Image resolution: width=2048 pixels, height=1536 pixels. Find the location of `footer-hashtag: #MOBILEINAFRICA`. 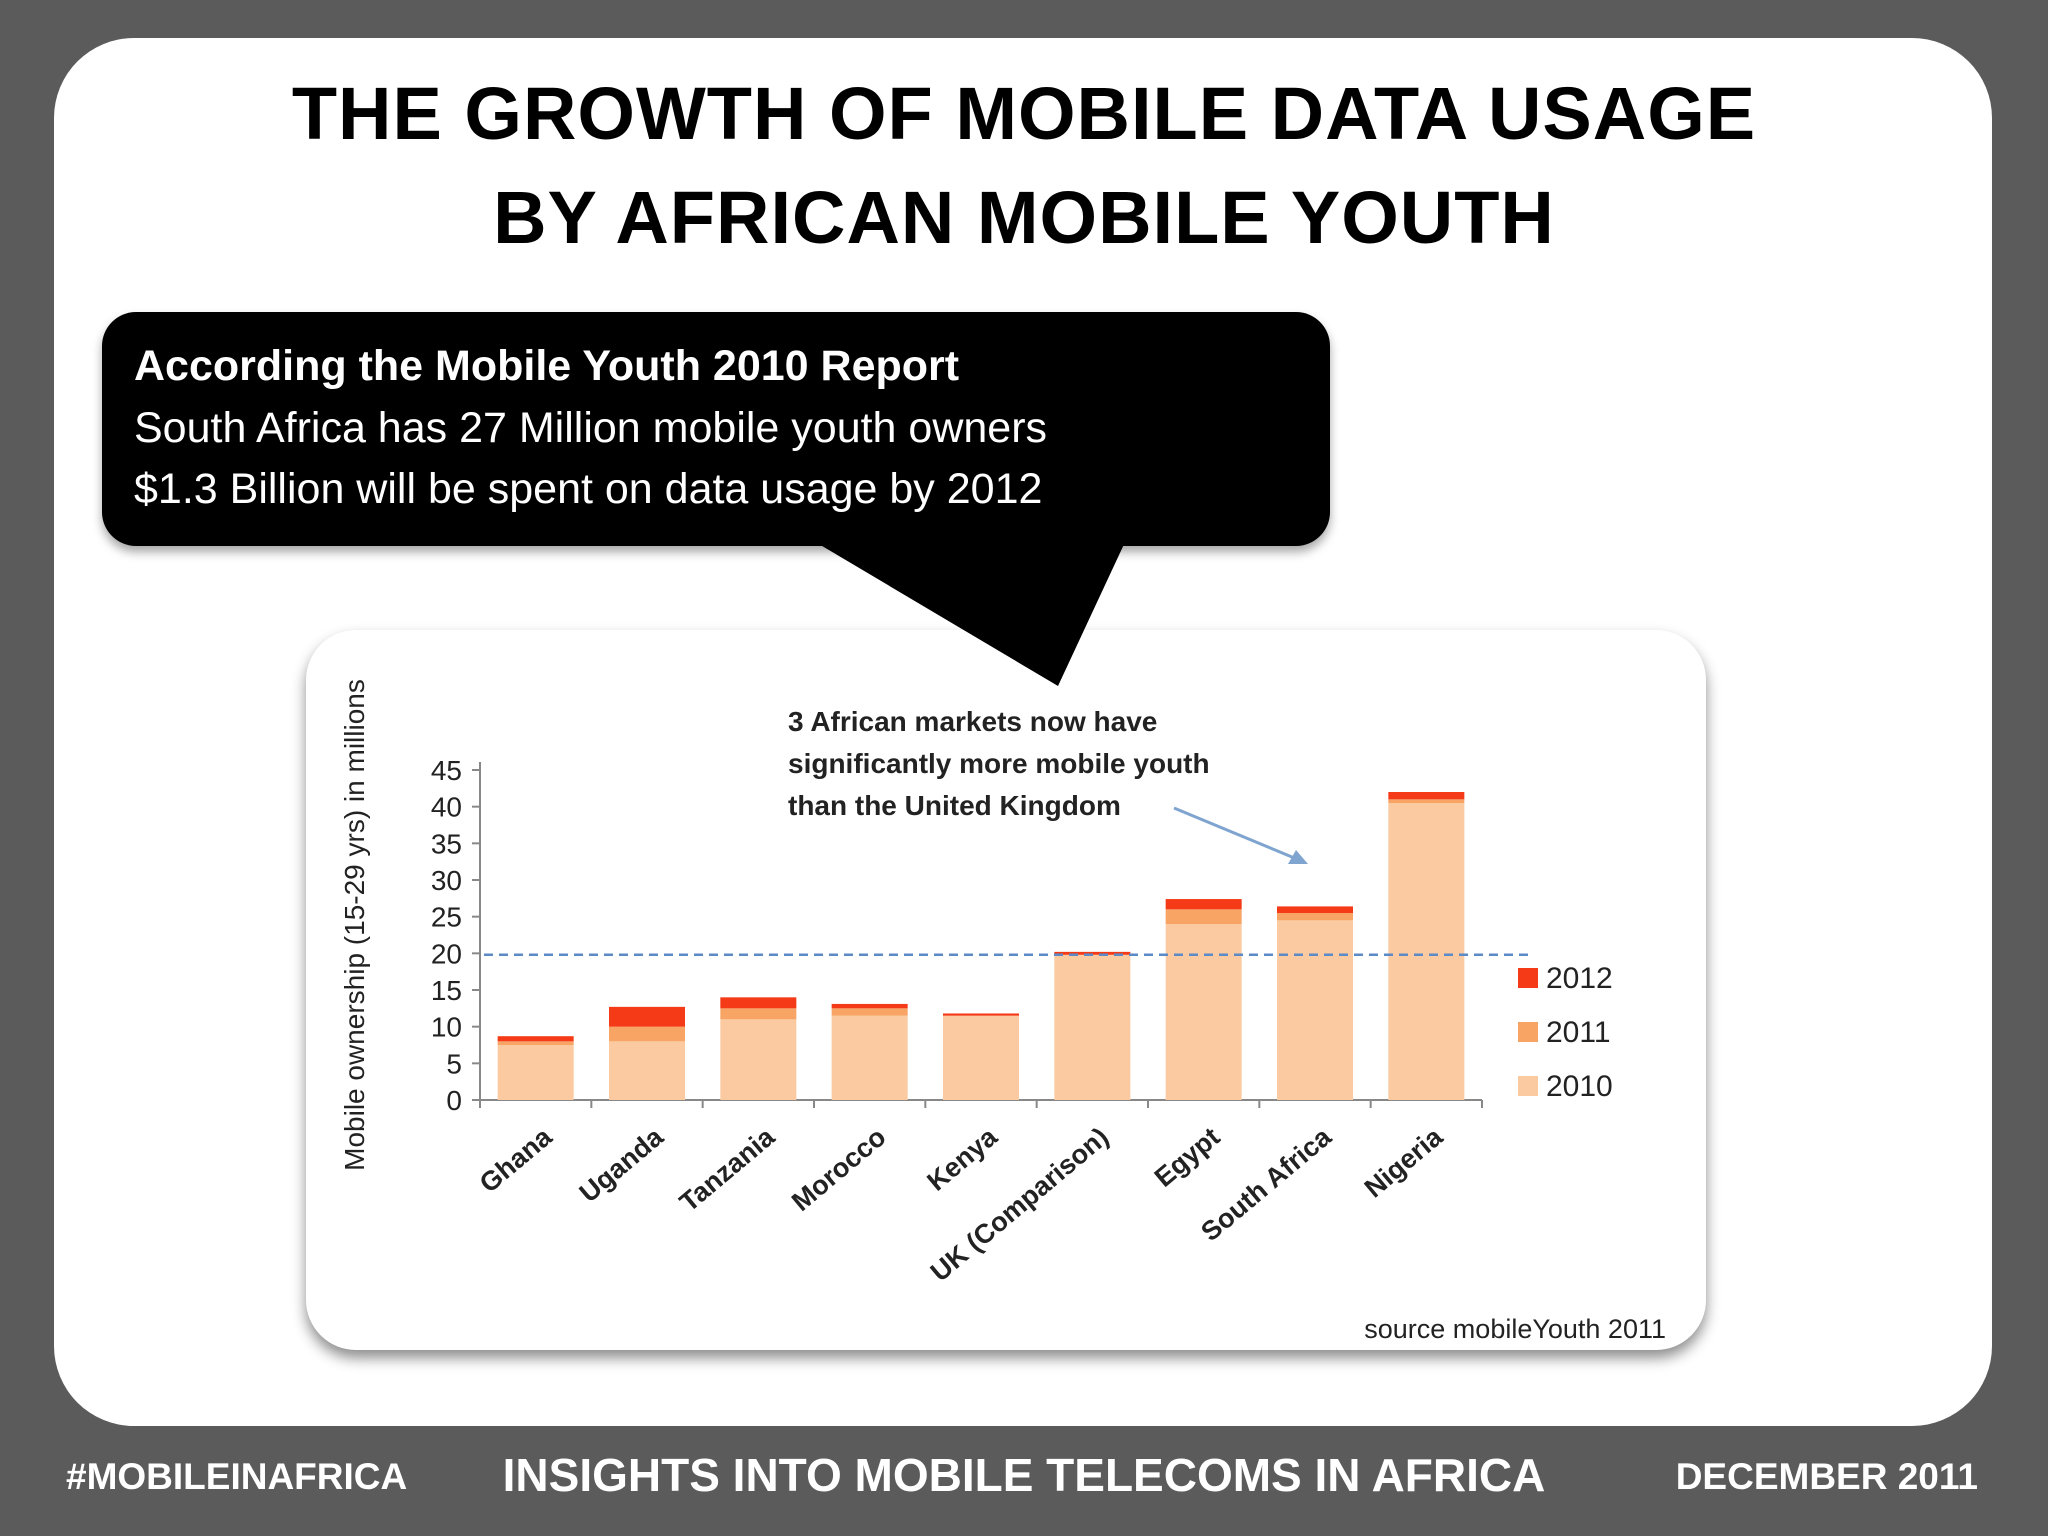

footer-hashtag: #MOBILEINAFRICA is located at coordinates (237, 1476).